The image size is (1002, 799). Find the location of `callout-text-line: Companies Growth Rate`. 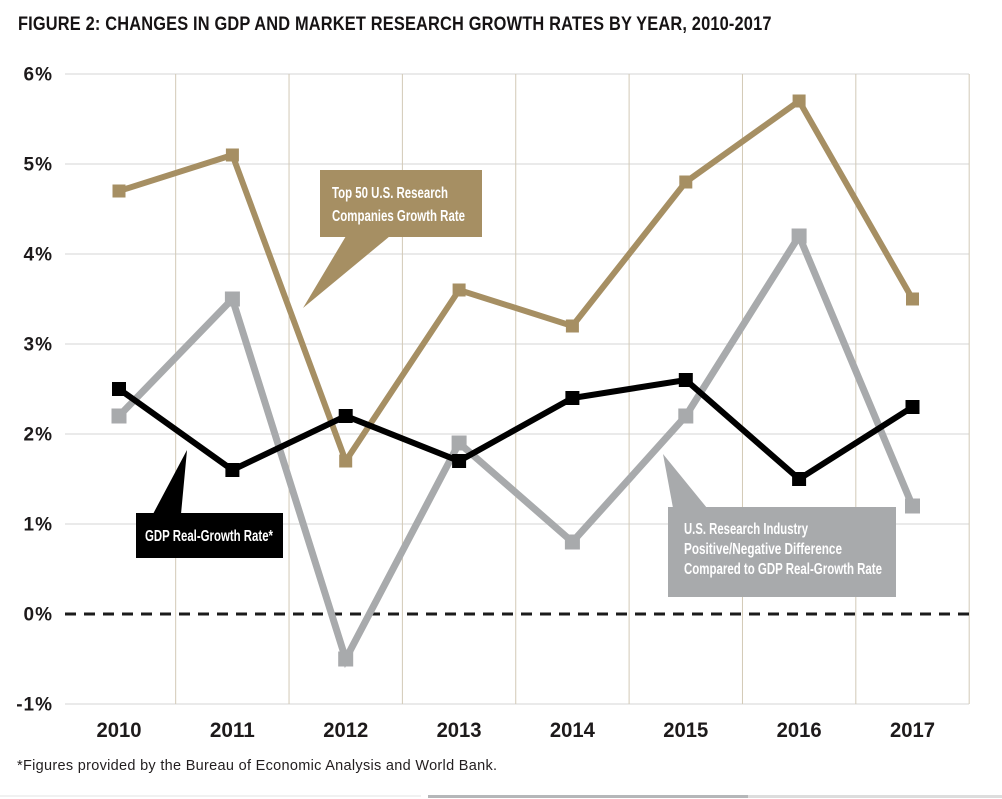

callout-text-line: Companies Growth Rate is located at coordinates (398, 216).